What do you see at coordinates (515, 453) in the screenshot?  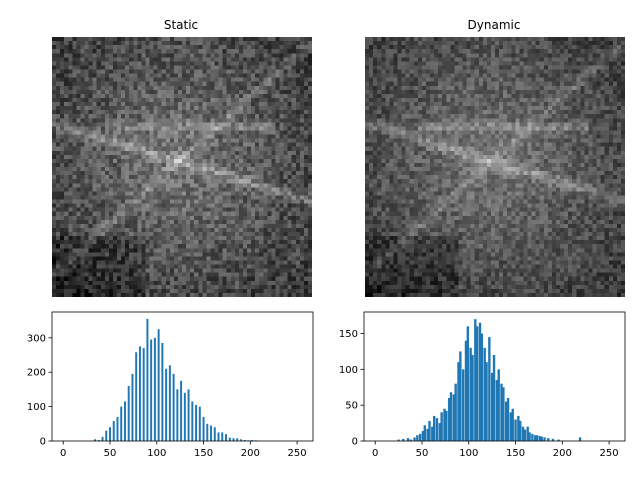 I see `x-tick-label: 150` at bounding box center [515, 453].